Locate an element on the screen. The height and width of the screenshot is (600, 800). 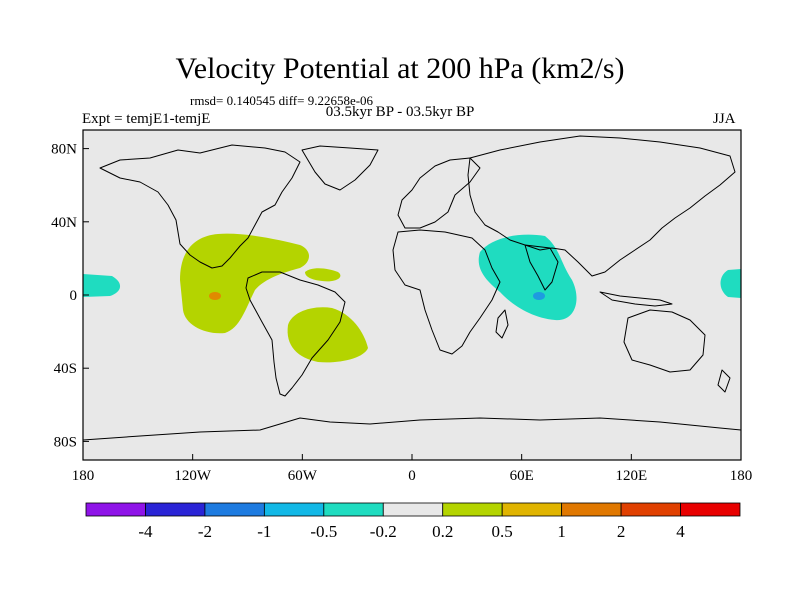
positive-anomaly-atlantic is located at coordinates (323, 275).